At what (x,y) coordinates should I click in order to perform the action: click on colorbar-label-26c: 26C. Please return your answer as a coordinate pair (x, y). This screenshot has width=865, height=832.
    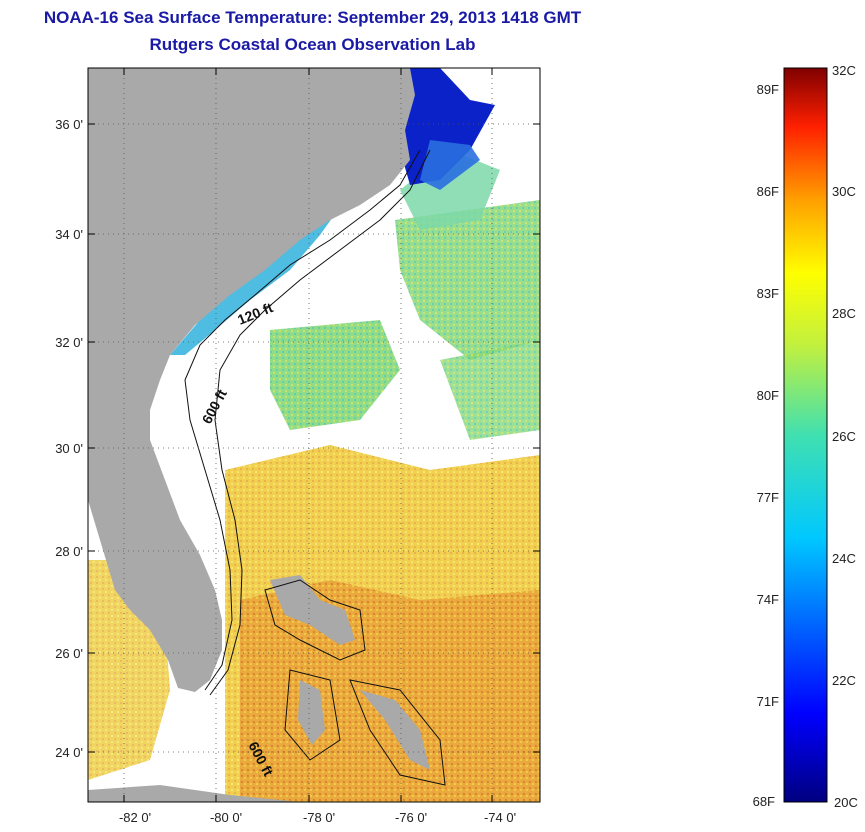
    Looking at the image, I should click on (844, 436).